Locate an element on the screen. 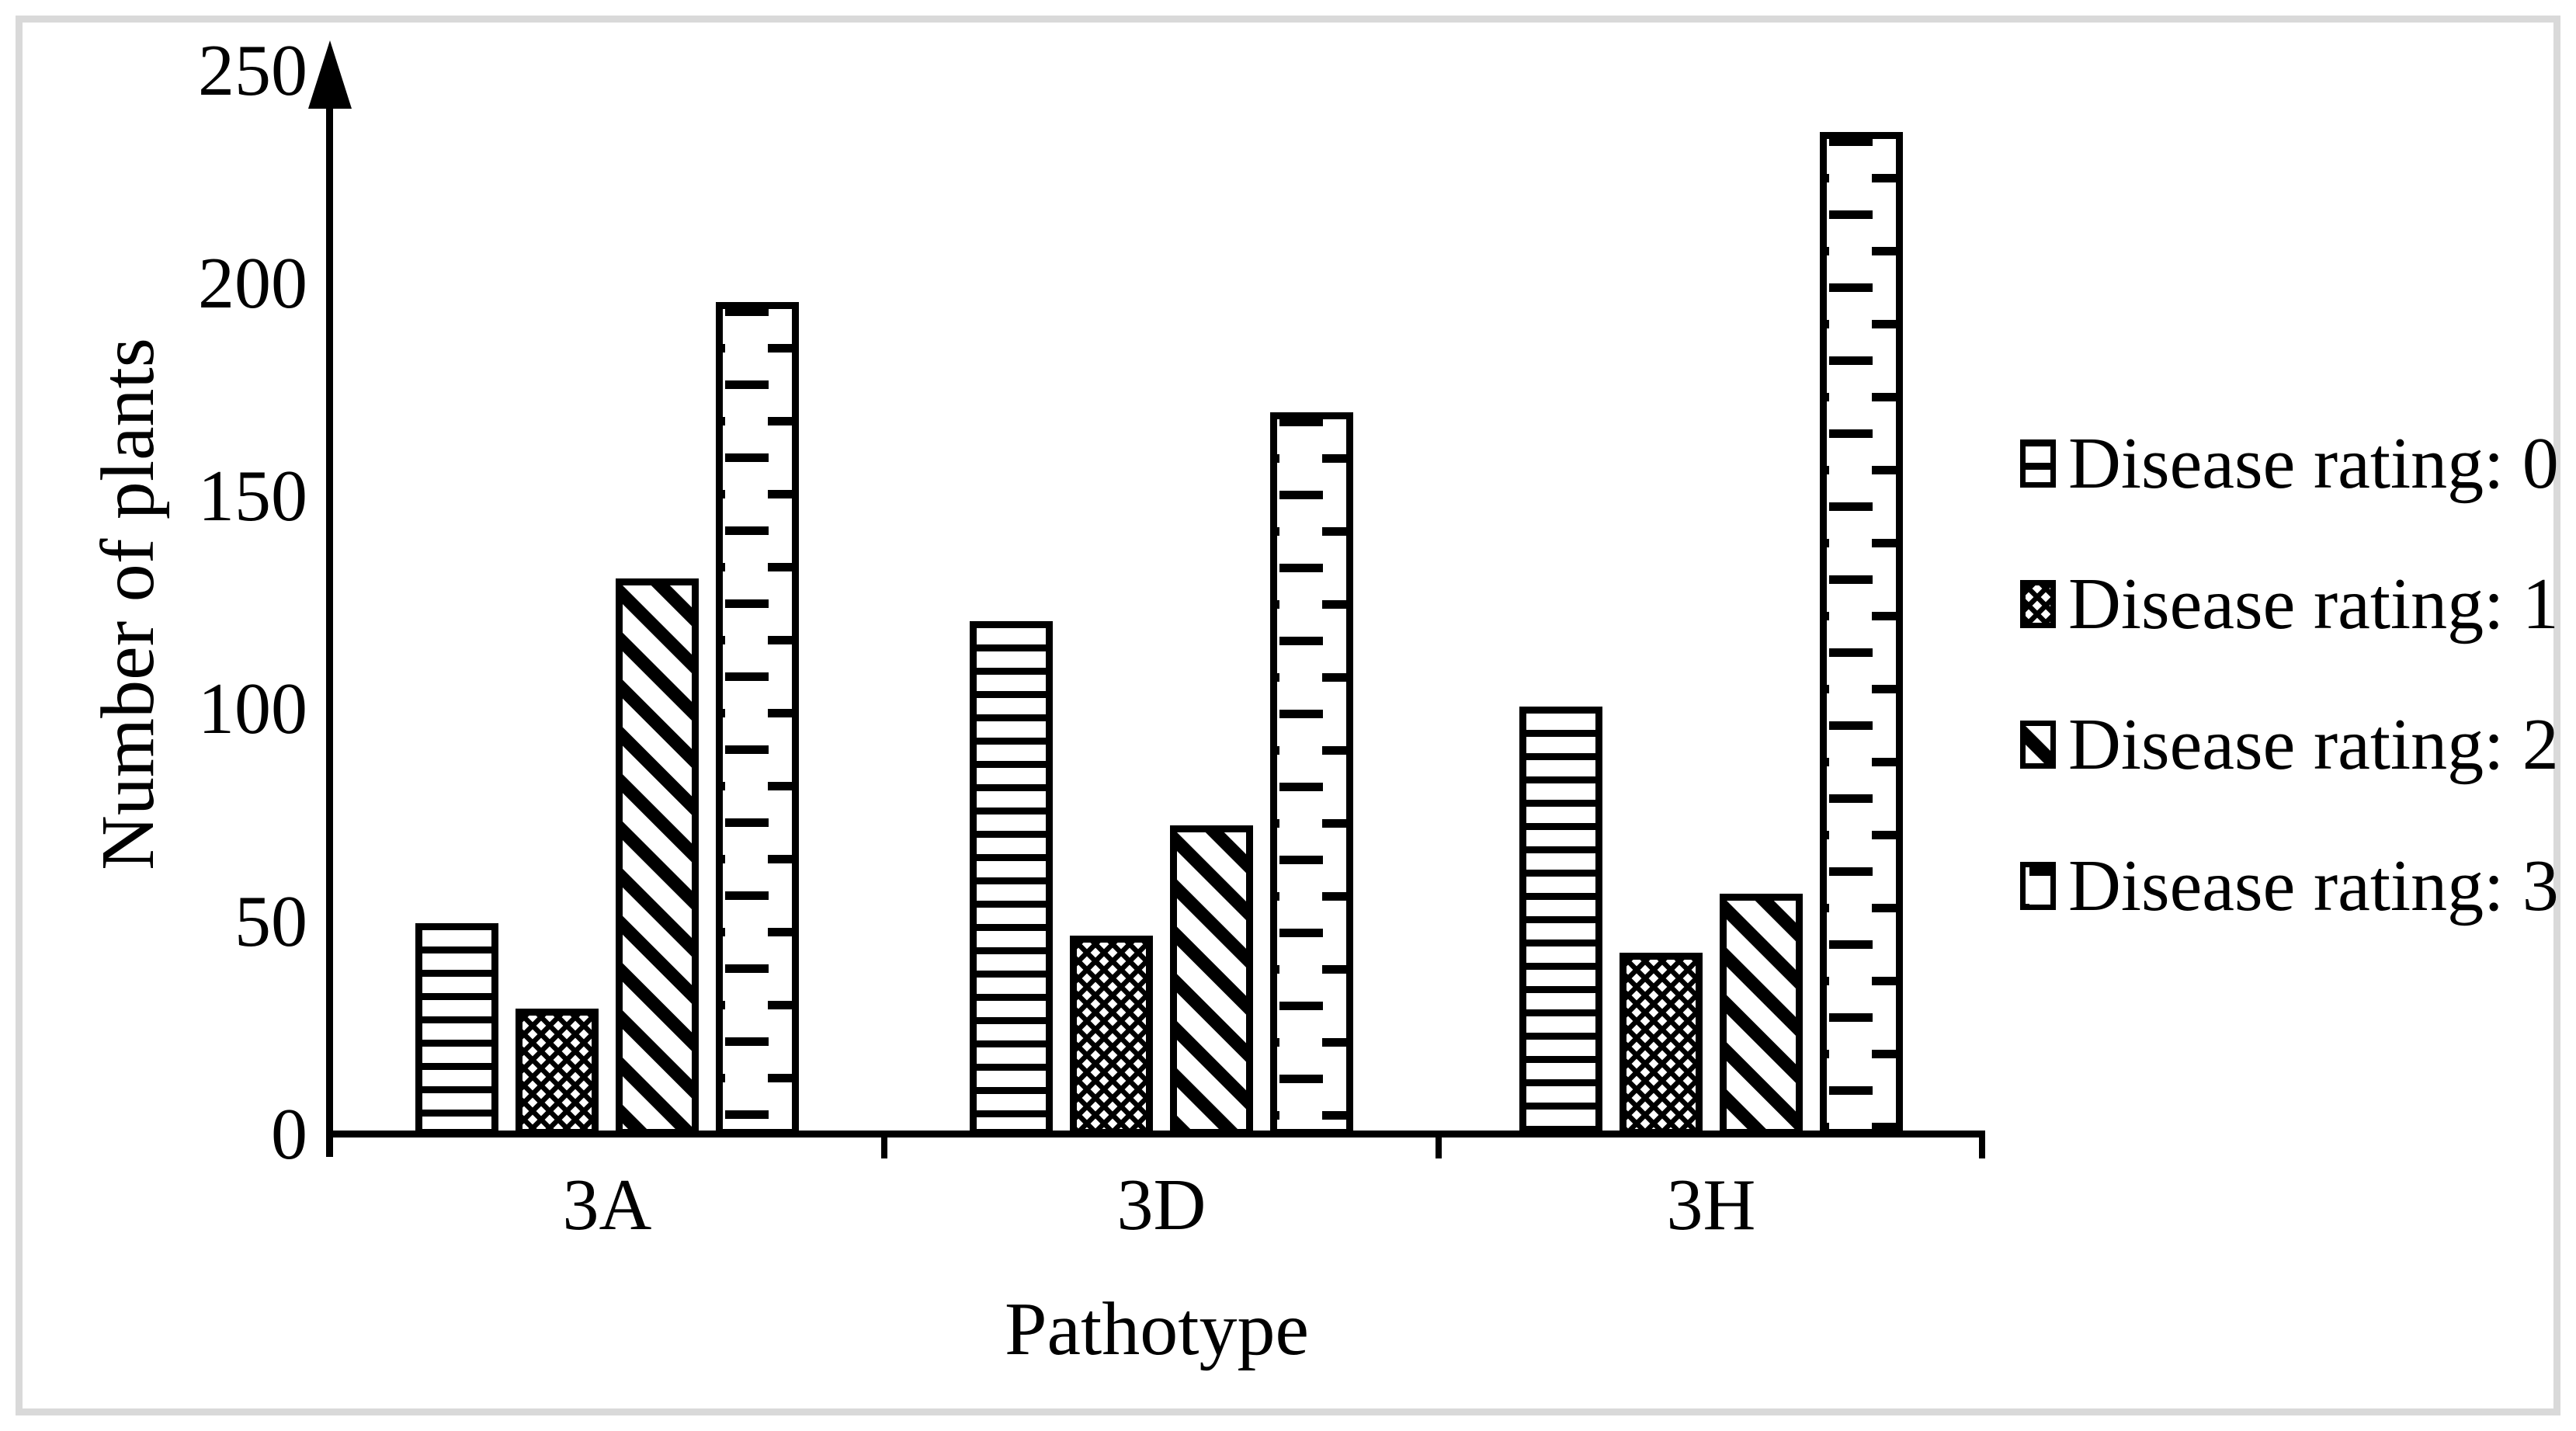 Image resolution: width=2576 pixels, height=1431 pixels. legend-label: Disease rating: 1 is located at coordinates (2313, 604).